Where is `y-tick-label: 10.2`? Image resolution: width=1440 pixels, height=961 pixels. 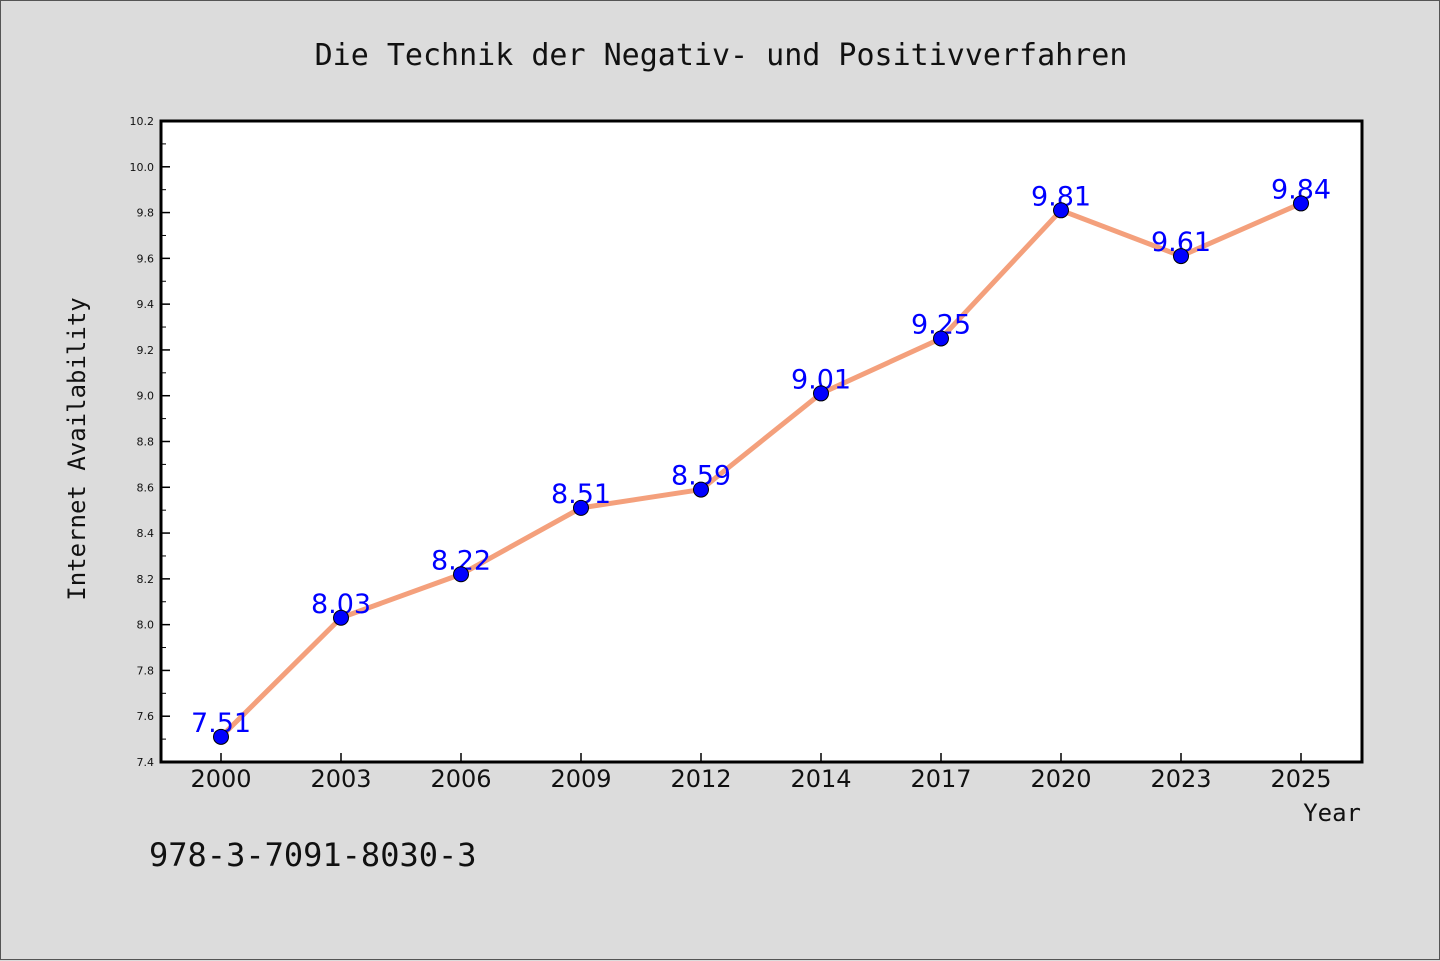
y-tick-label: 10.2 is located at coordinates (142, 121).